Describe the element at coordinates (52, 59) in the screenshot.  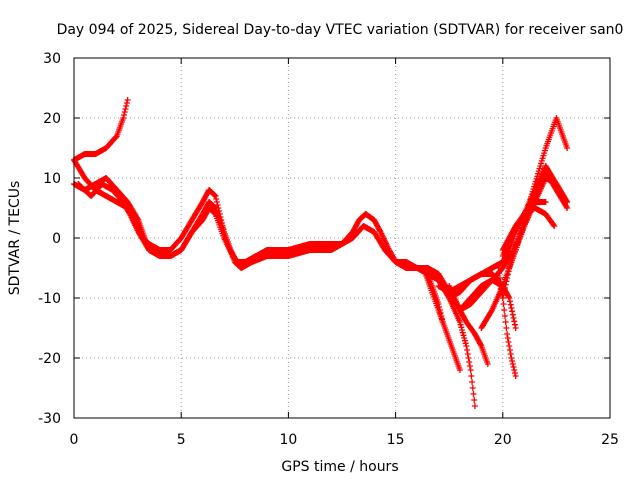
I see `y-tick-label: 30` at that location.